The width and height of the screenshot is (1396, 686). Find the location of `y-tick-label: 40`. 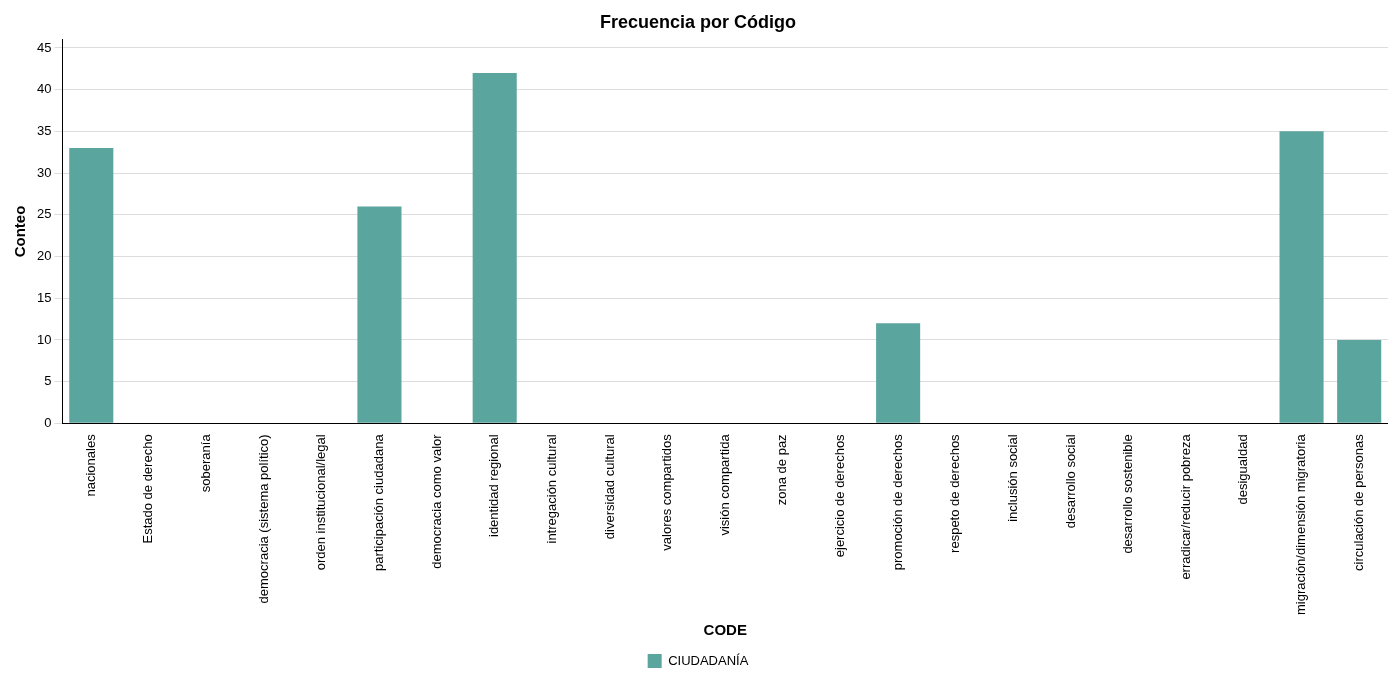

y-tick-label: 40 is located at coordinates (44, 89).